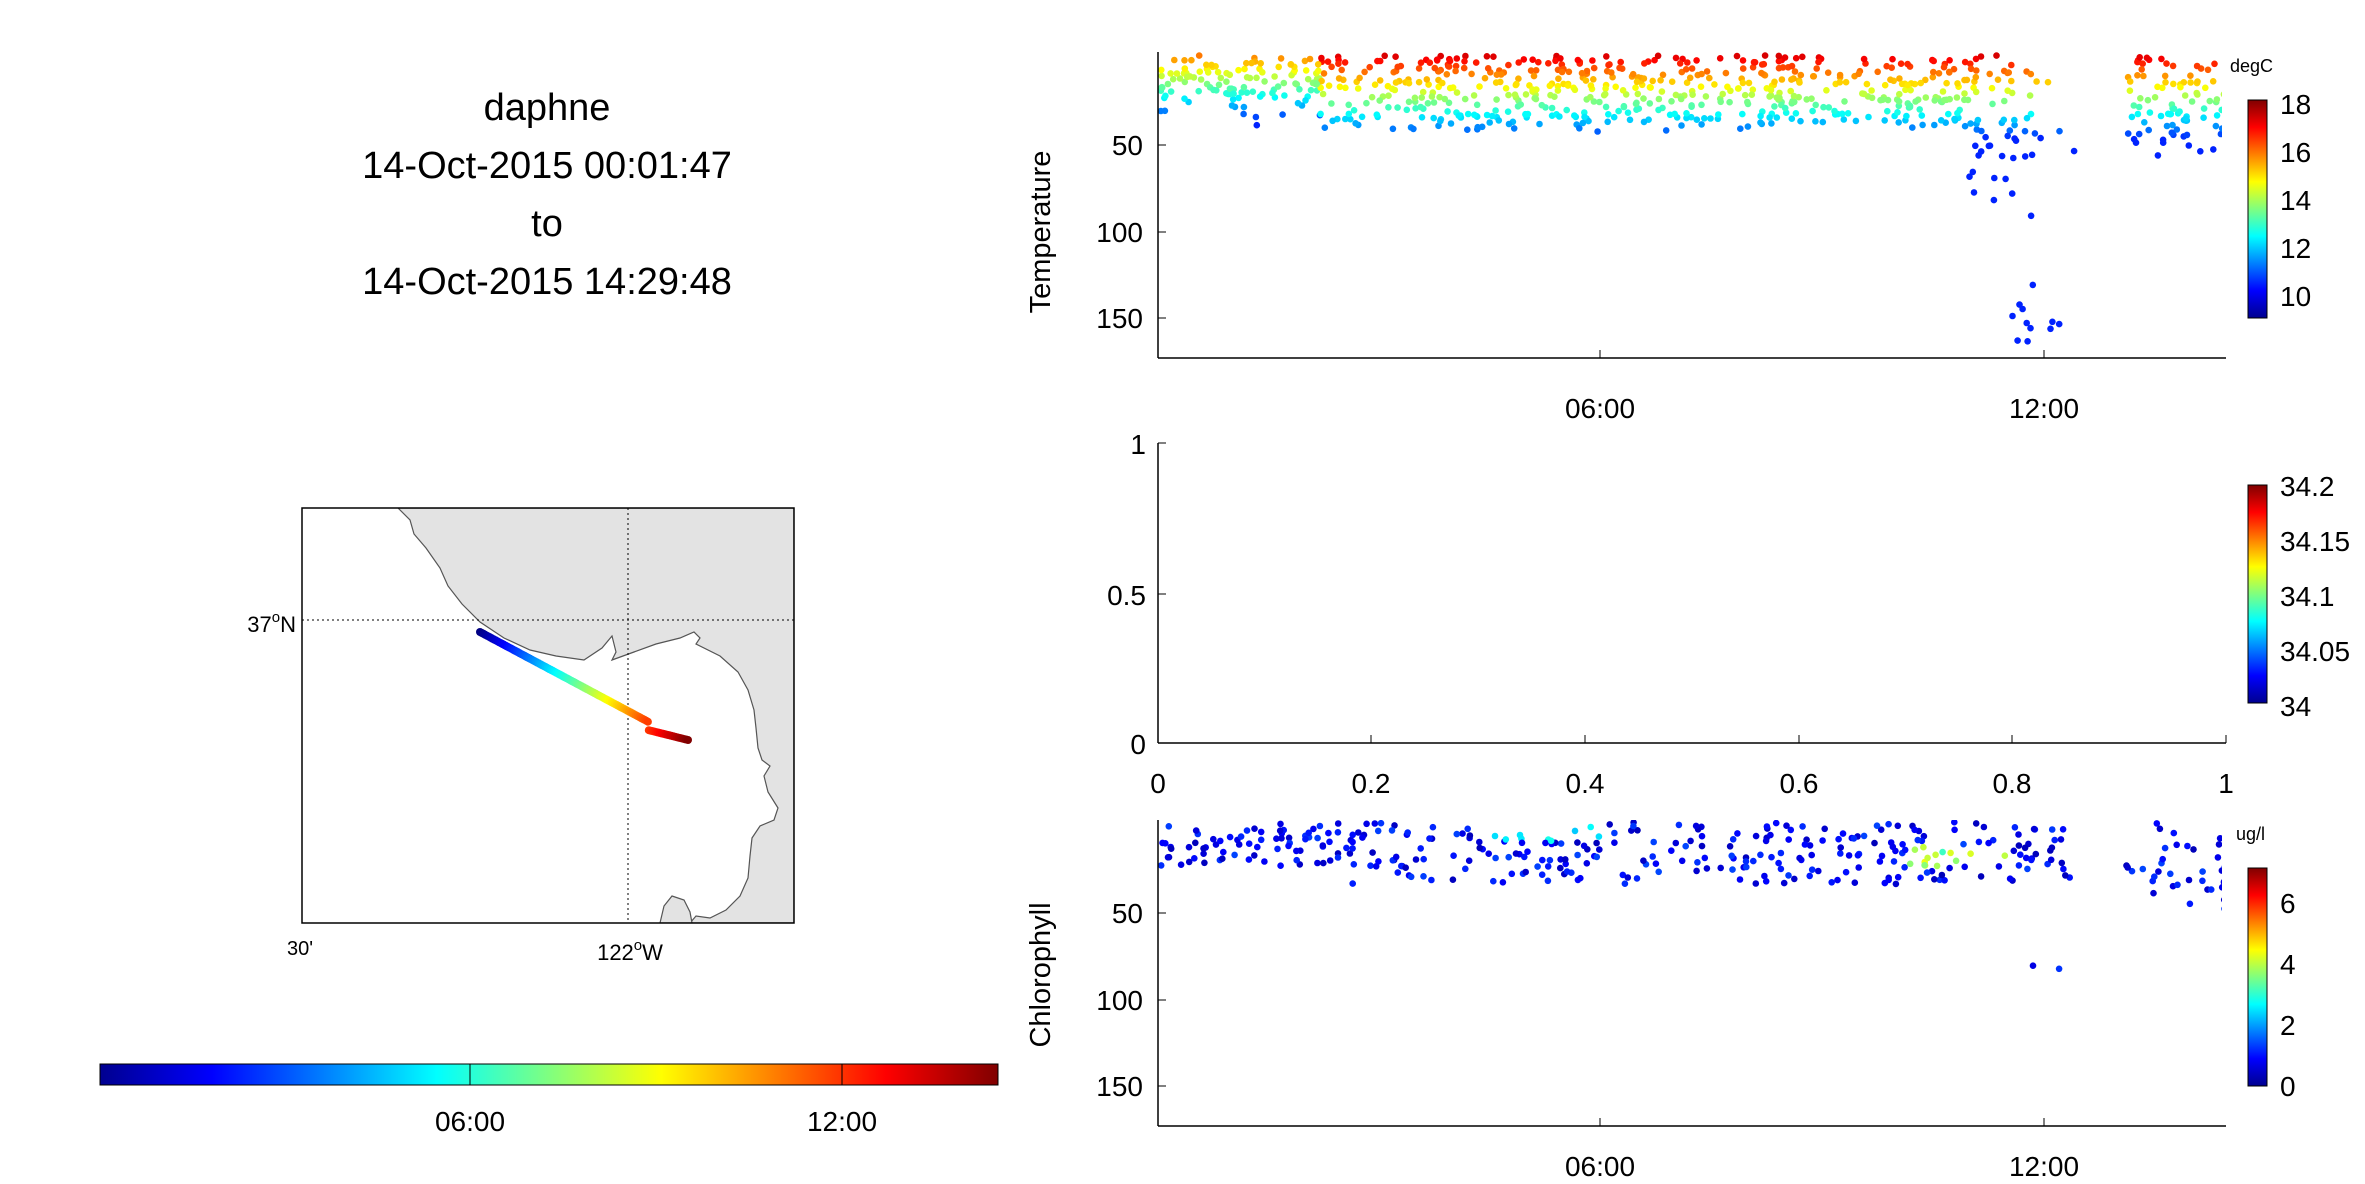  Describe the element at coordinates (584, 686) in the screenshot. I see `vehicle-track` at that location.